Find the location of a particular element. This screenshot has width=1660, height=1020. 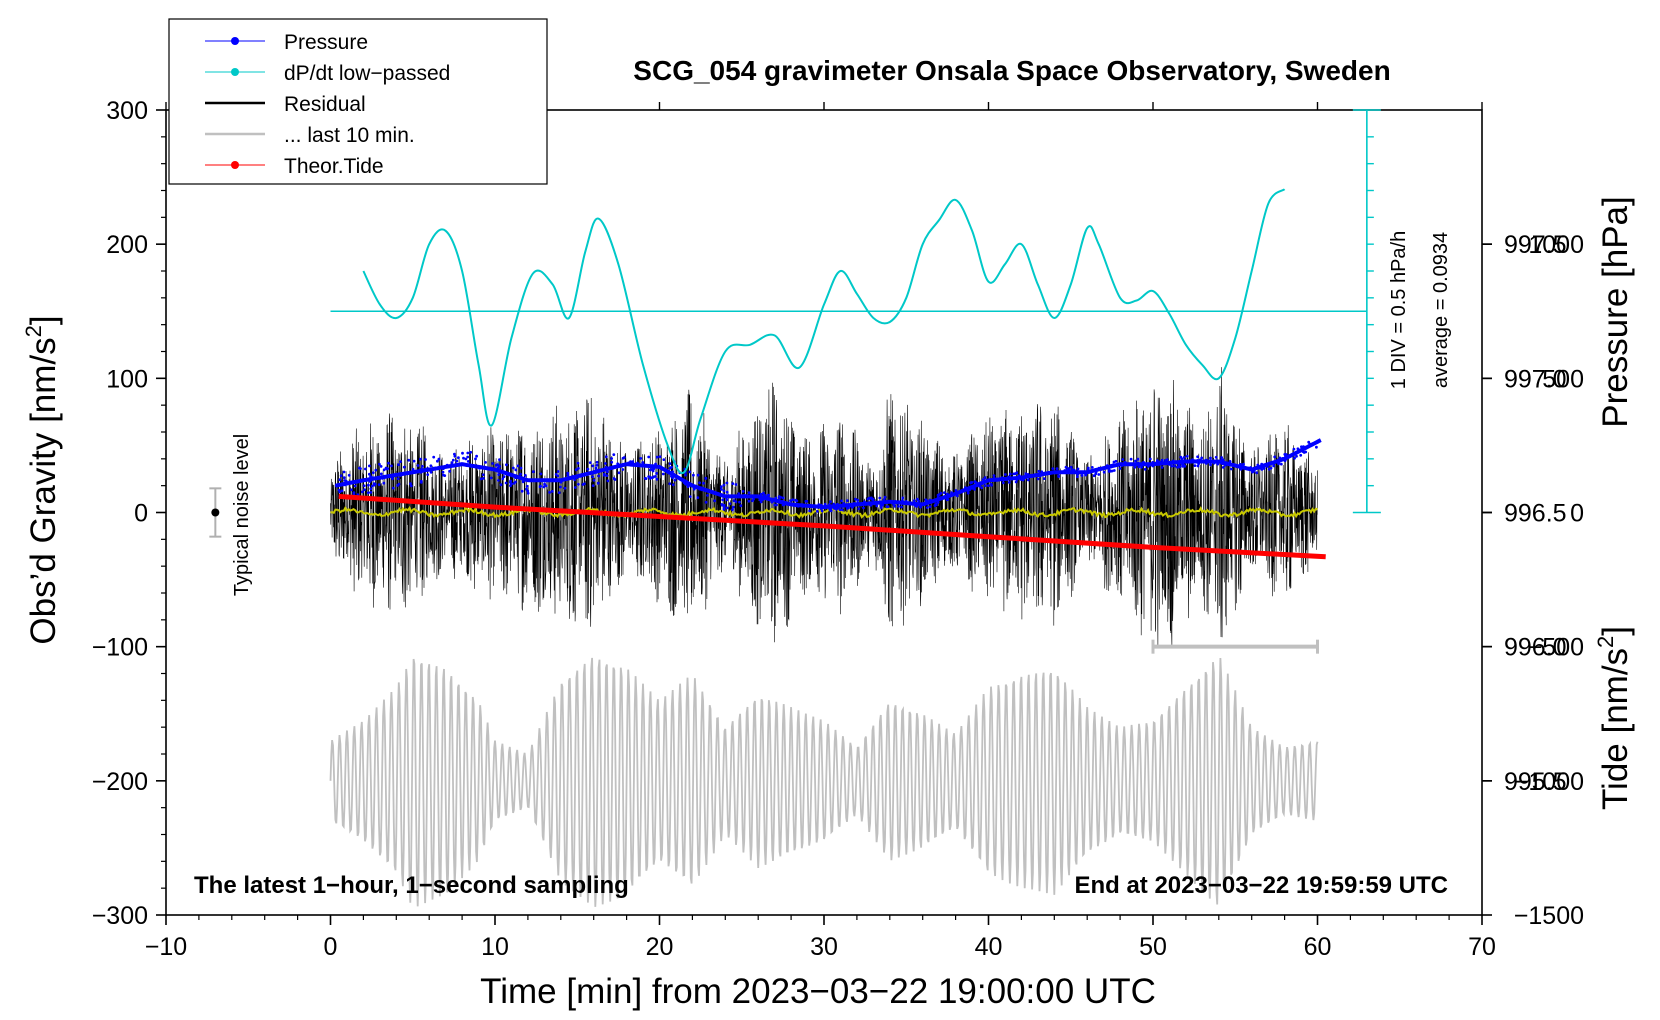

legend-label: Pressure is located at coordinates (326, 42).